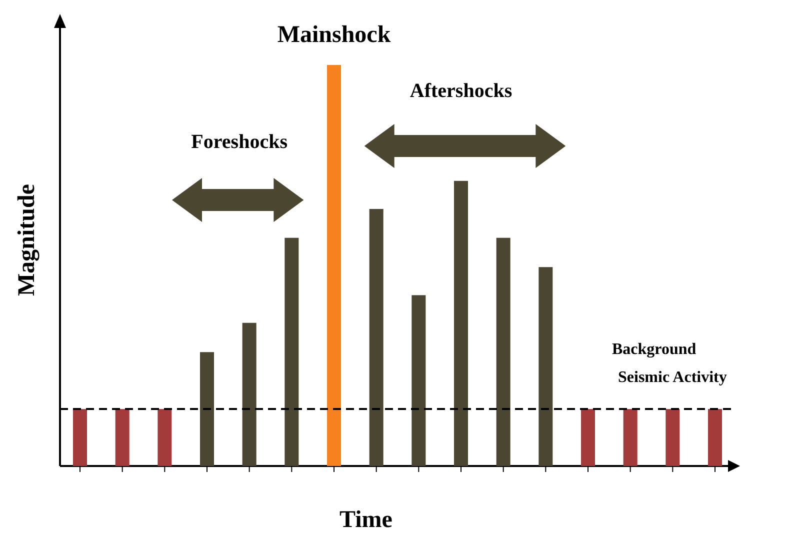  What do you see at coordinates (239, 142) in the screenshot?
I see `annotation: Foreshocks` at bounding box center [239, 142].